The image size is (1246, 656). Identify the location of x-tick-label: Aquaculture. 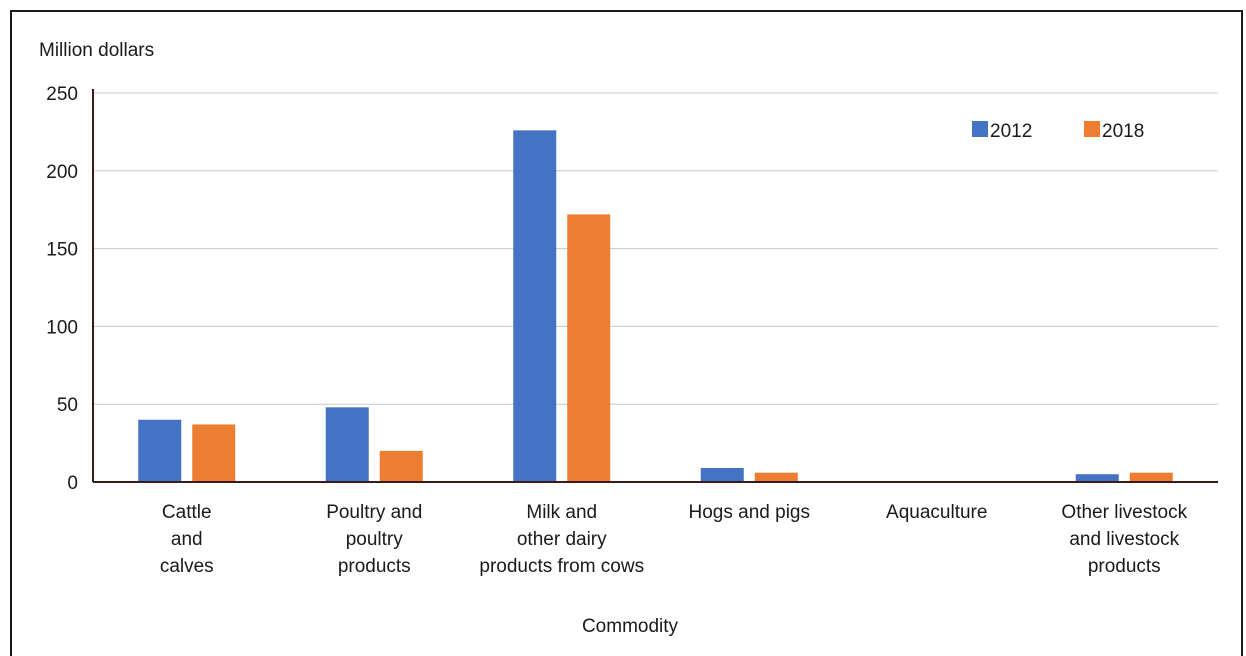
(936, 512).